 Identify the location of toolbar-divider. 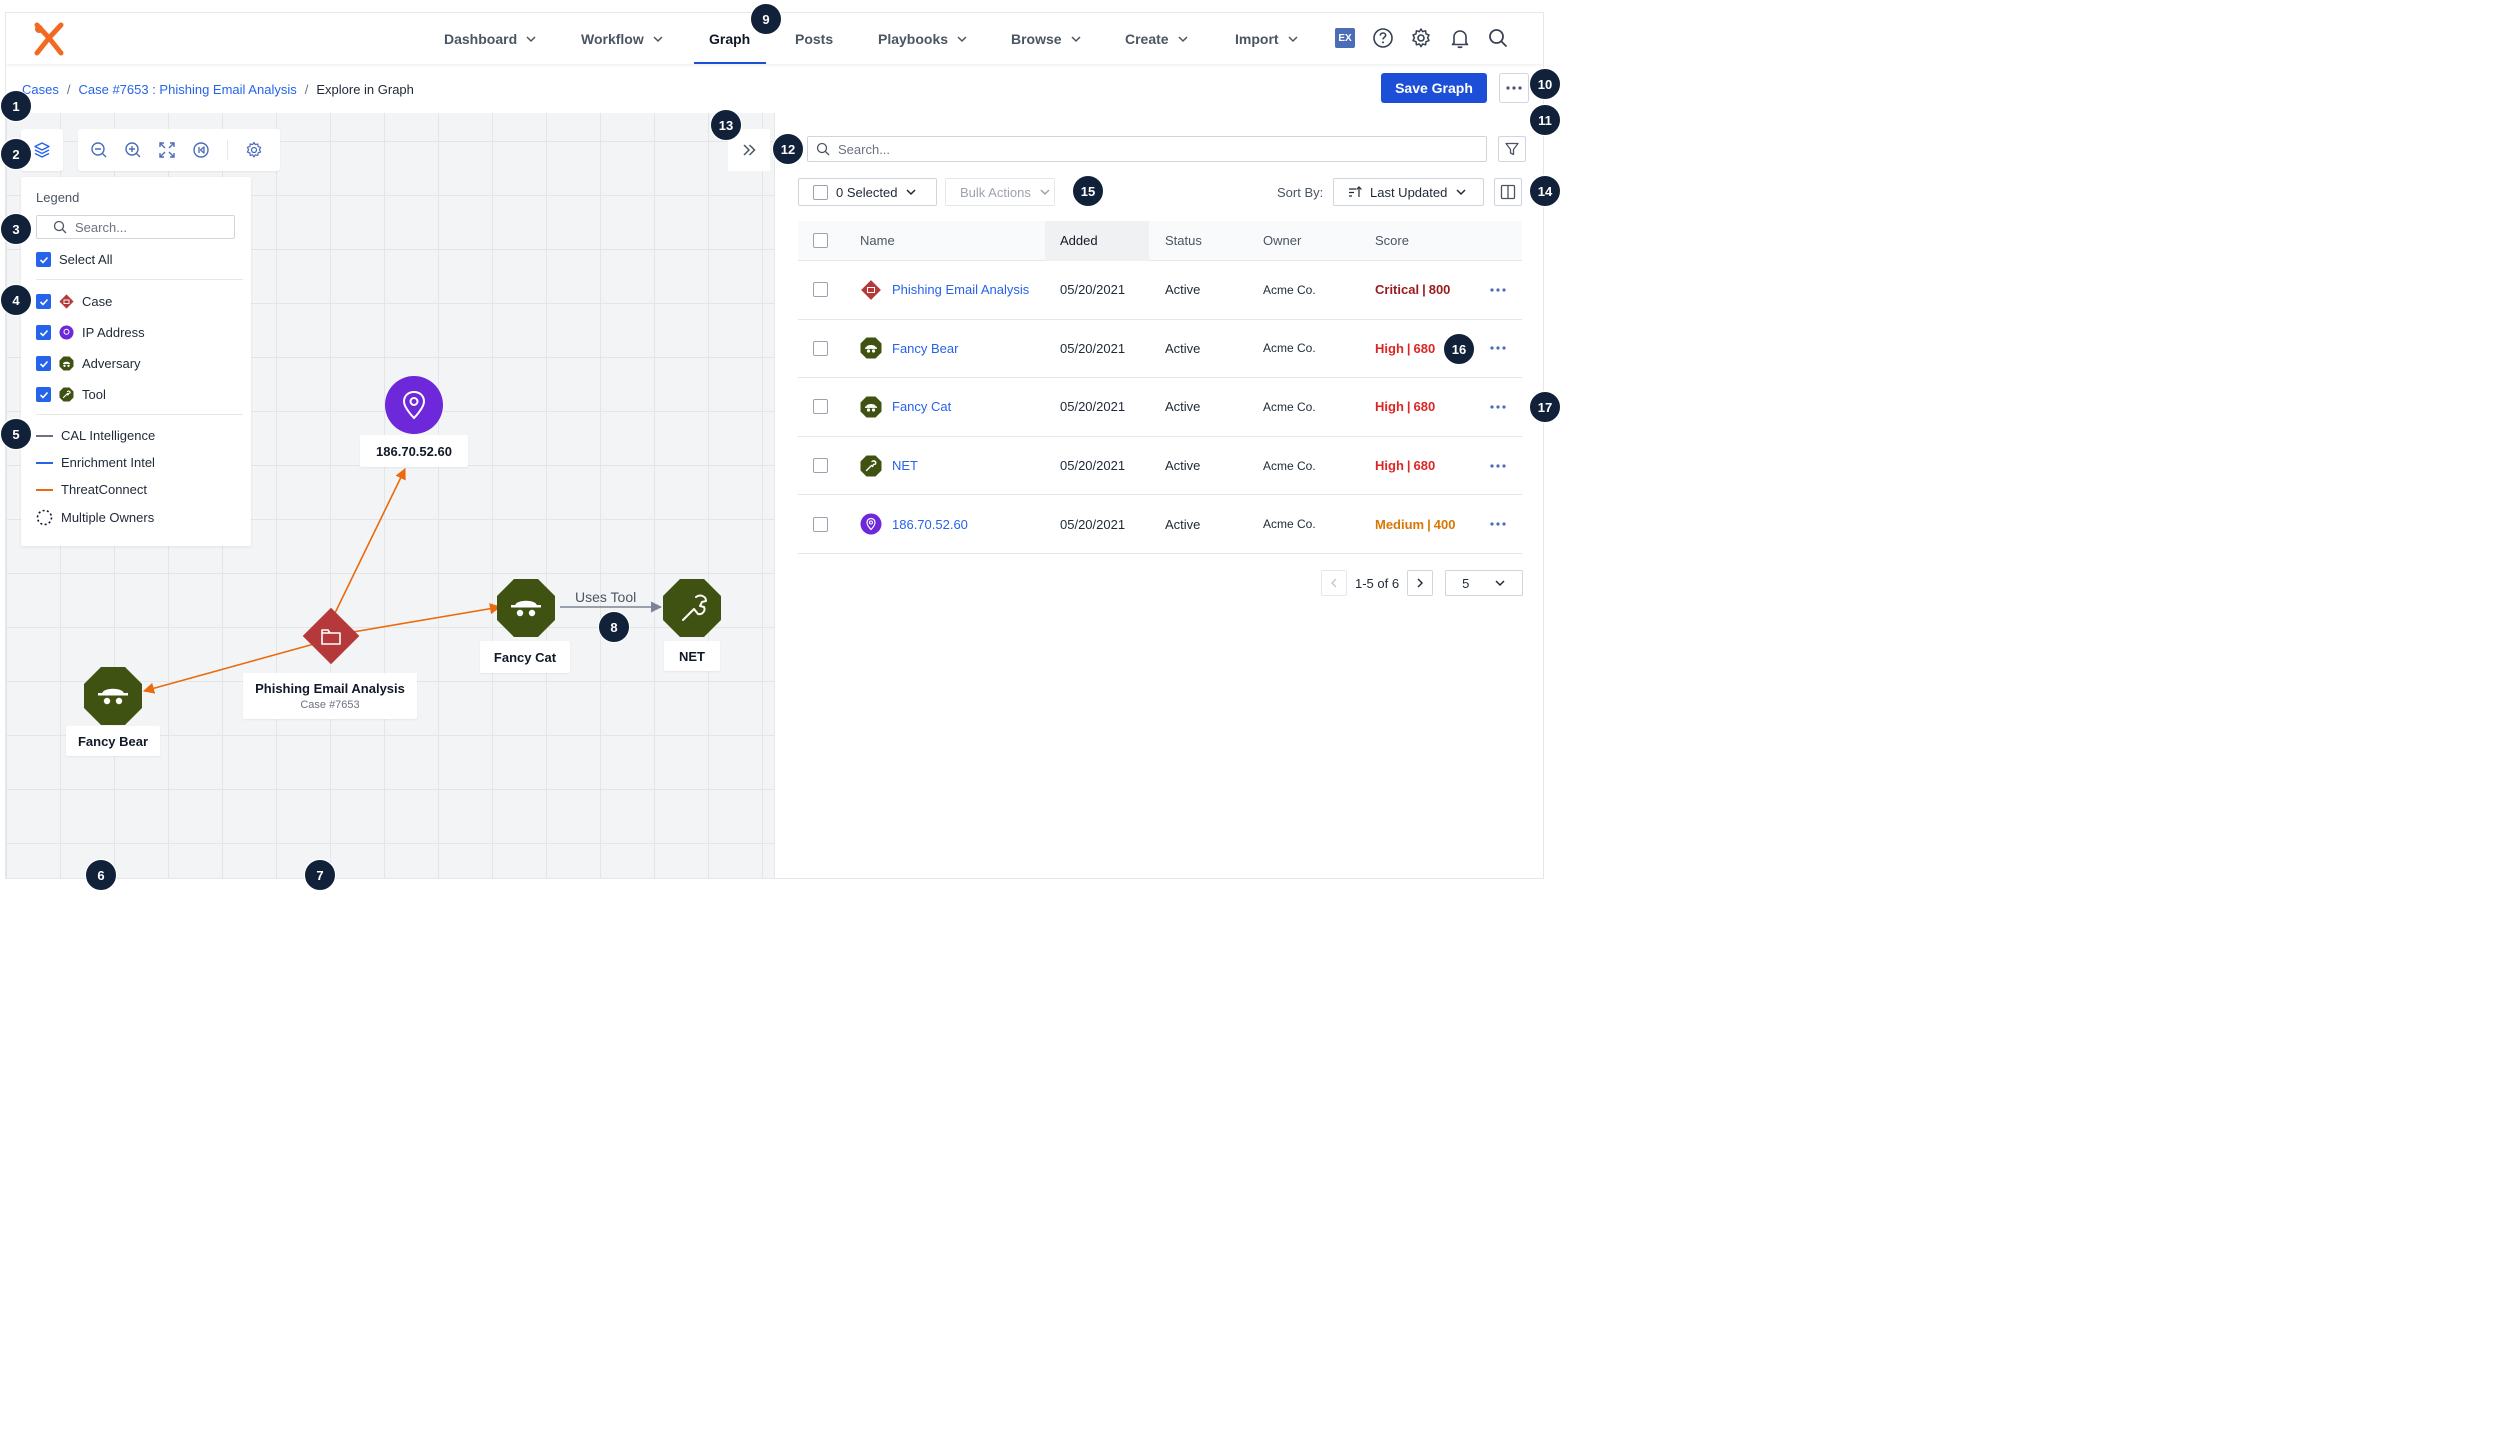
(227, 150).